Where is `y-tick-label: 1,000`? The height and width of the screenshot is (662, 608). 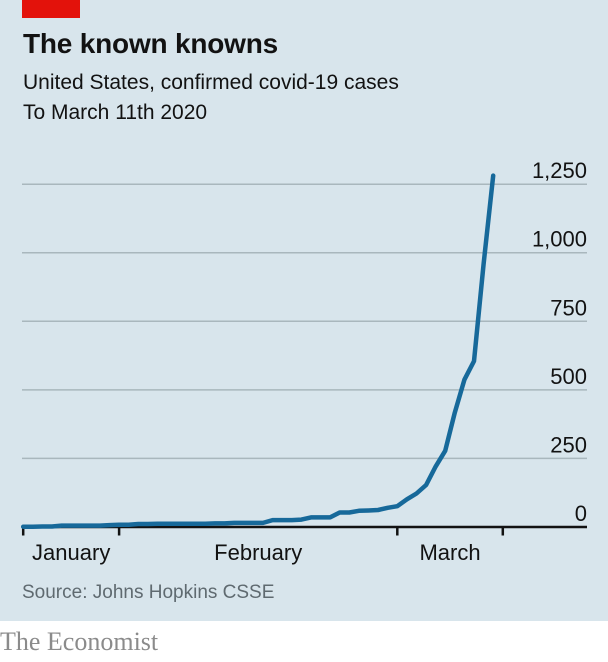 y-tick-label: 1,000 is located at coordinates (559, 239).